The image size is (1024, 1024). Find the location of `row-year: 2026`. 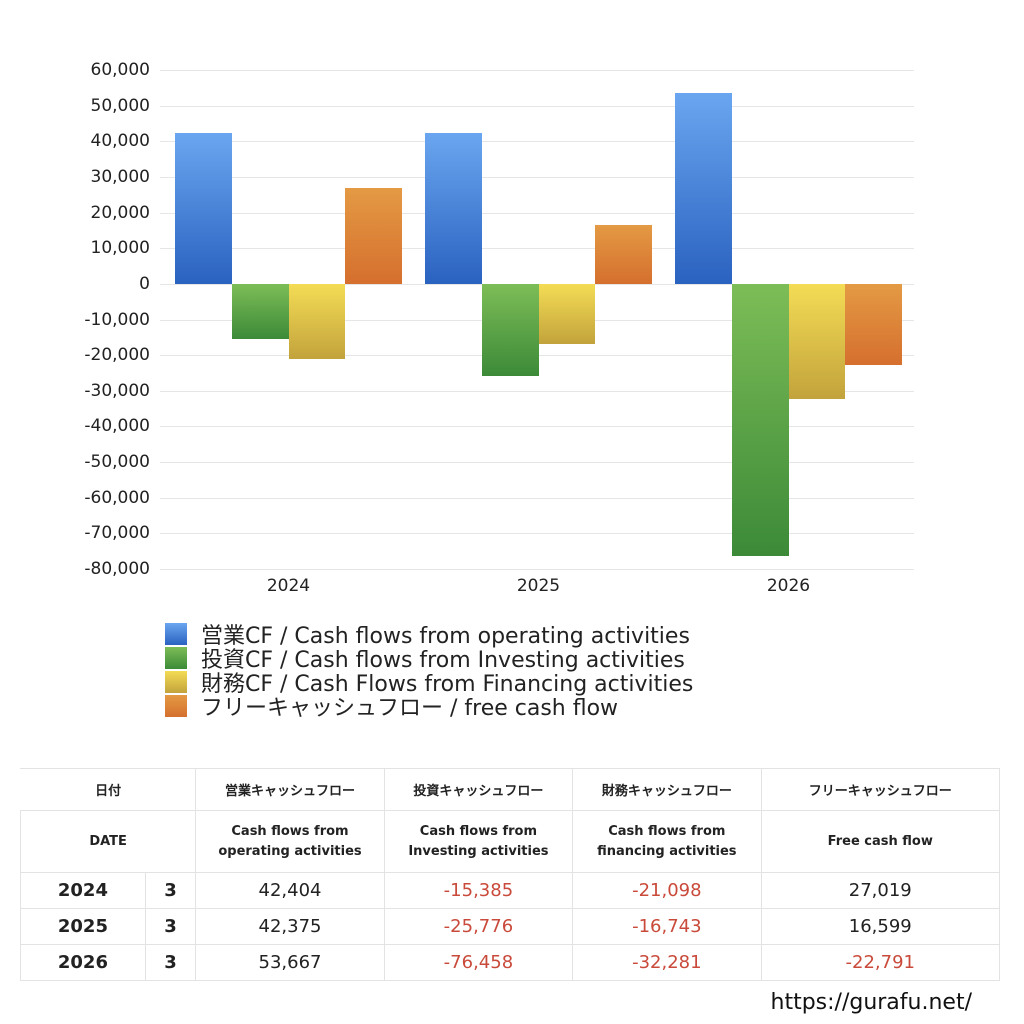

row-year: 2026 is located at coordinates (83, 962).